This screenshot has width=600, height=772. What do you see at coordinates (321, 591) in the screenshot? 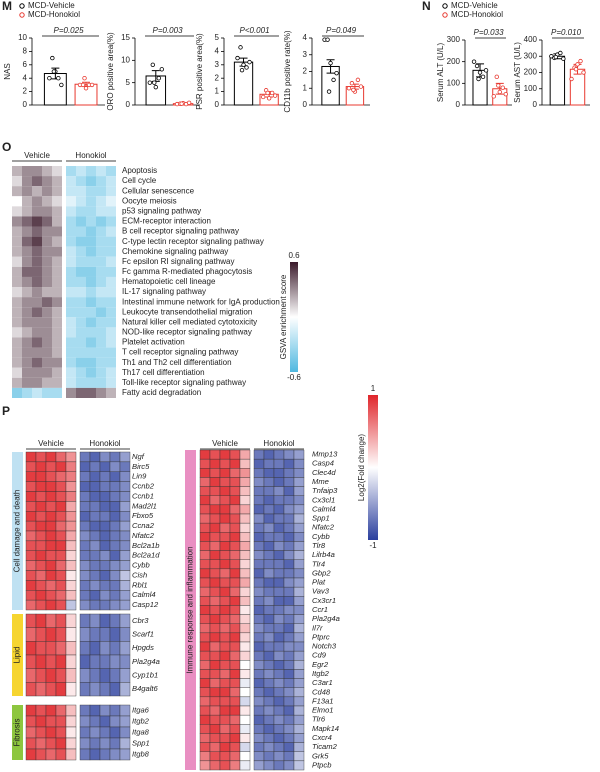
I see `row-label: Vav3` at bounding box center [321, 591].